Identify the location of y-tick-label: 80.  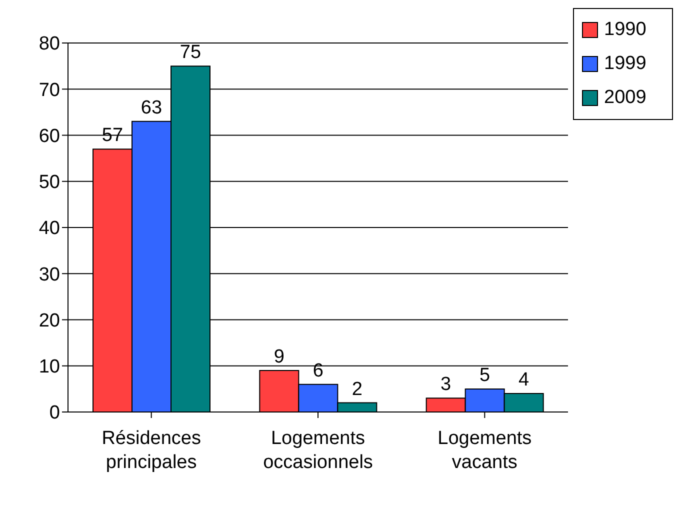
(49, 44).